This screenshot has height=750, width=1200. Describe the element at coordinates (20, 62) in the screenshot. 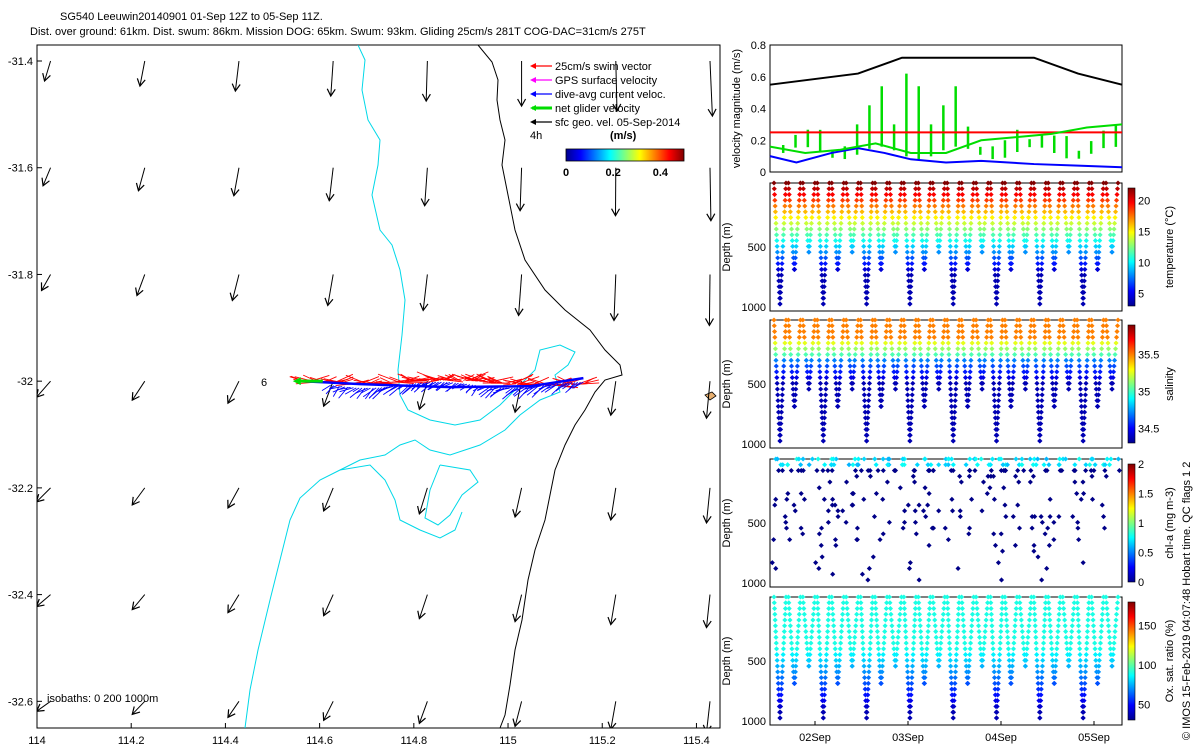

I see `map-y-tick-label: -31.4` at that location.